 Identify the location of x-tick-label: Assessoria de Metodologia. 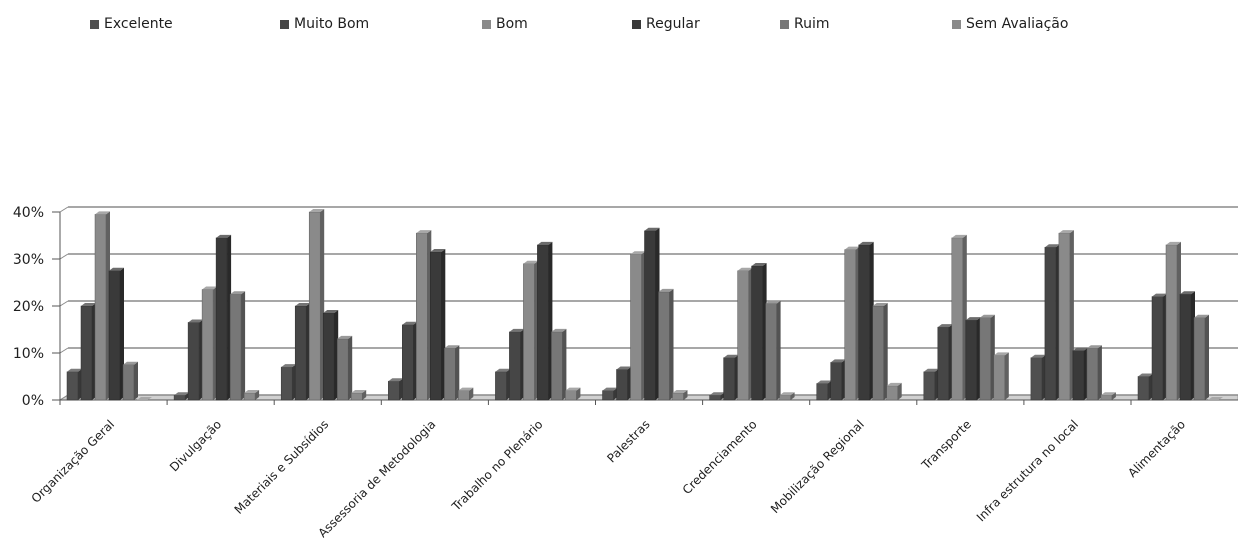
(376, 478).